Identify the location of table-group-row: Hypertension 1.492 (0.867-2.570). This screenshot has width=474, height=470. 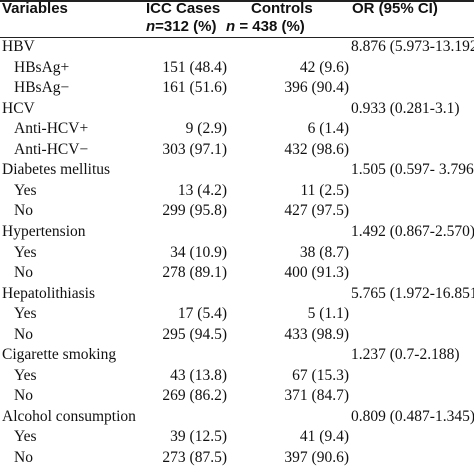
(237, 233).